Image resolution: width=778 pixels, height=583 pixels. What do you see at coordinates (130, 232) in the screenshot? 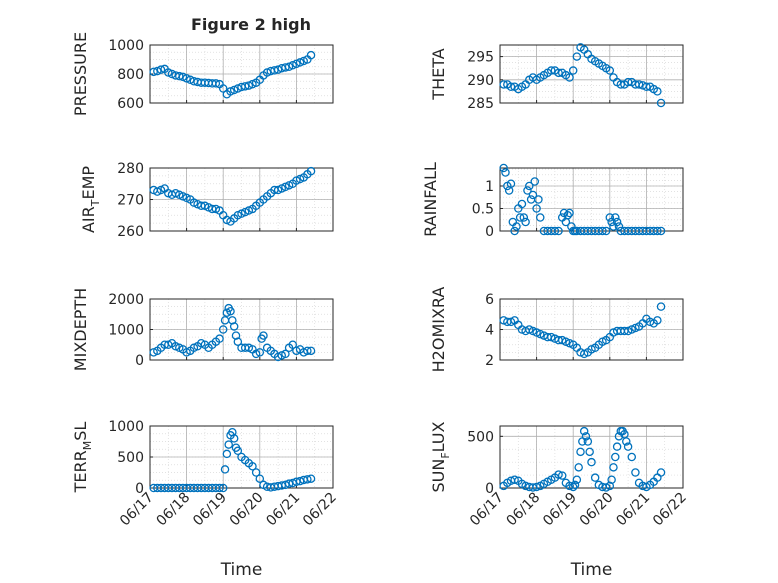
I see `y-tick-label: 260` at bounding box center [130, 232].